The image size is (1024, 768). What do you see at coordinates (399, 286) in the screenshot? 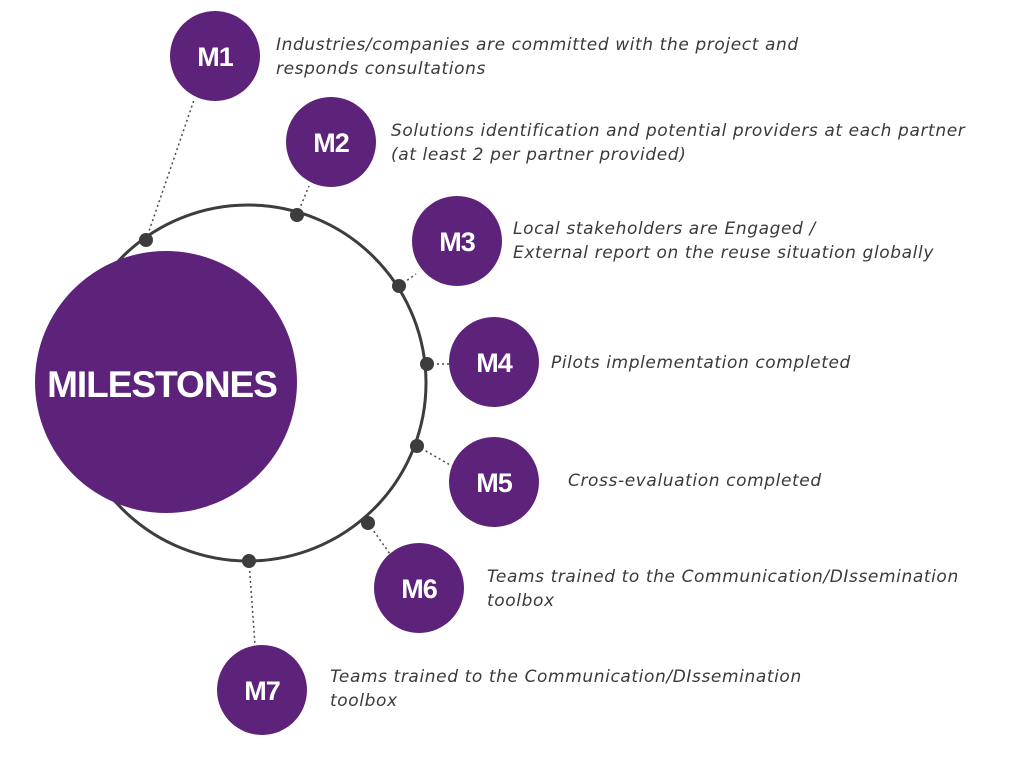
I see `m3-ring-dot` at bounding box center [399, 286].